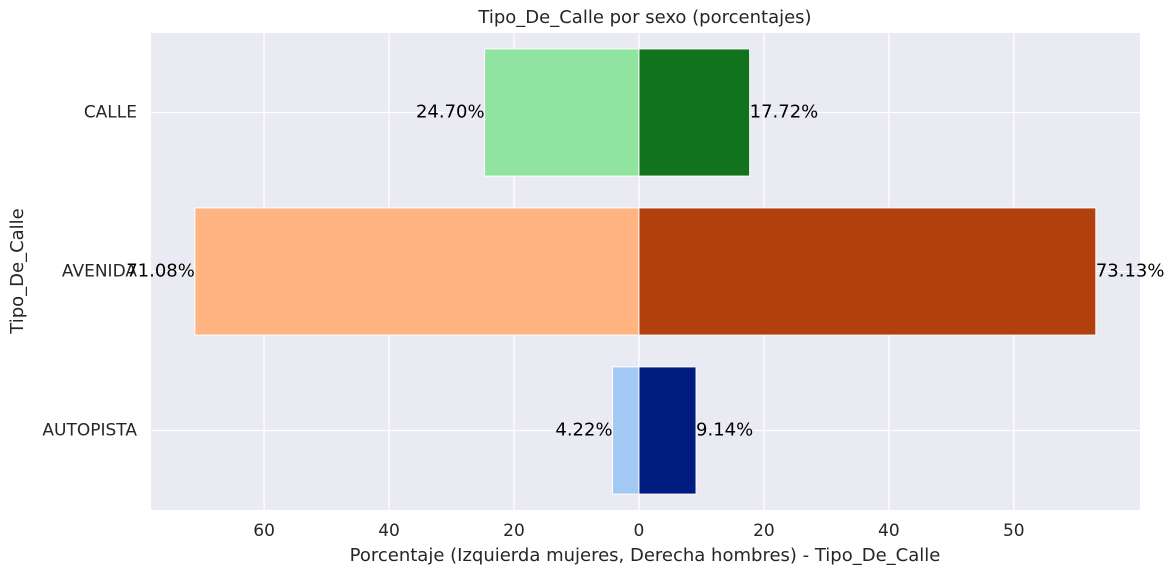 The image size is (1174, 576). What do you see at coordinates (110, 113) in the screenshot?
I see `y-tick-label: CALLE` at bounding box center [110, 113].